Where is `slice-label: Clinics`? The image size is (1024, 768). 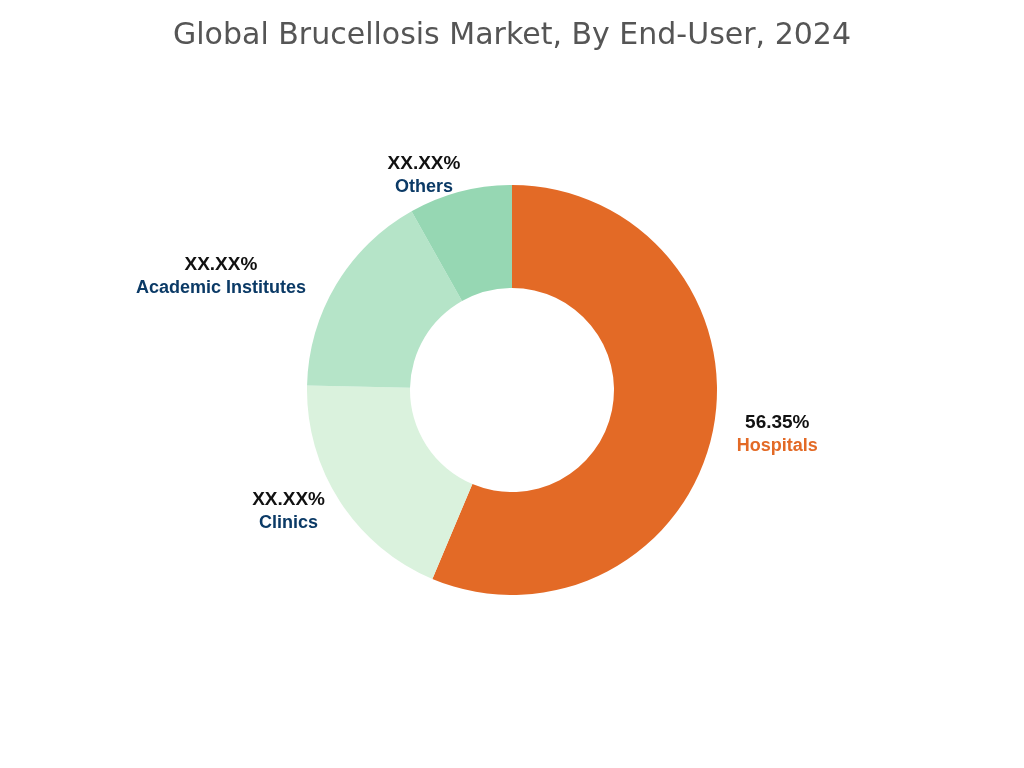
slice-label: Clinics is located at coordinates (289, 521).